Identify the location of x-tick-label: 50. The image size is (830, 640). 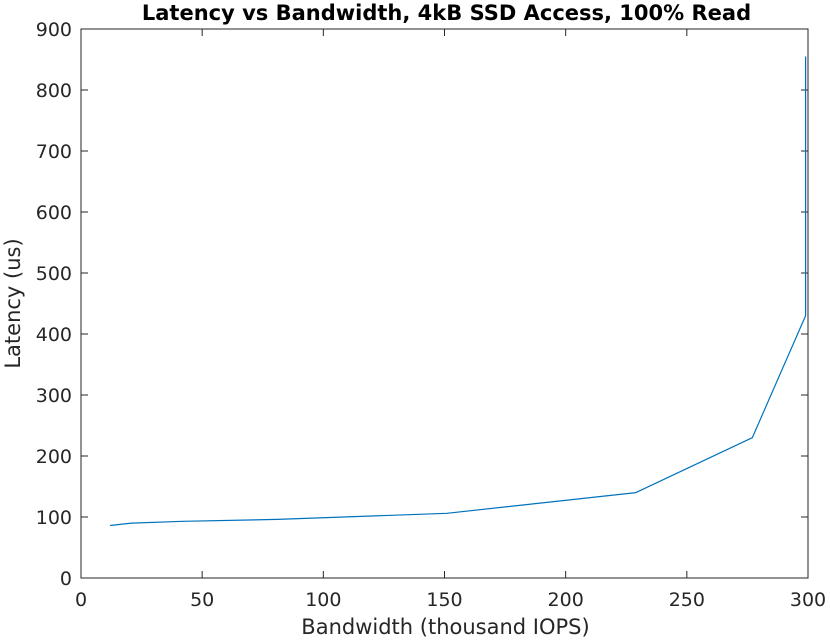
(202, 600).